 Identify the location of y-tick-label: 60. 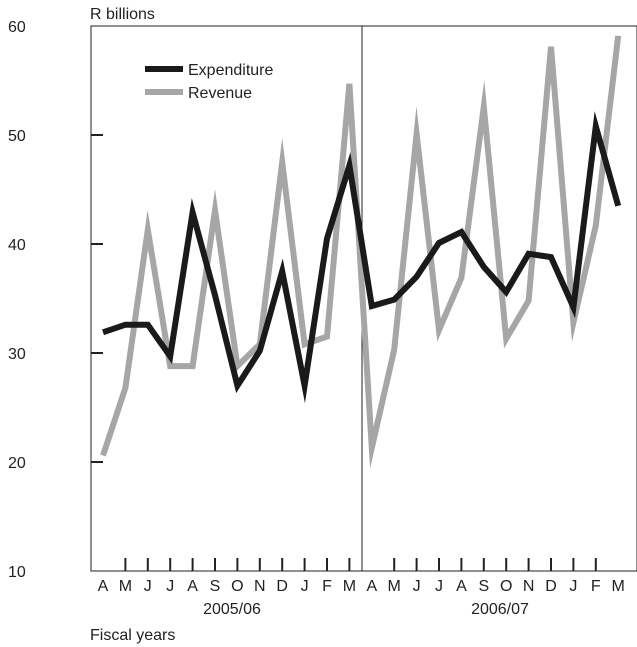
(17, 27).